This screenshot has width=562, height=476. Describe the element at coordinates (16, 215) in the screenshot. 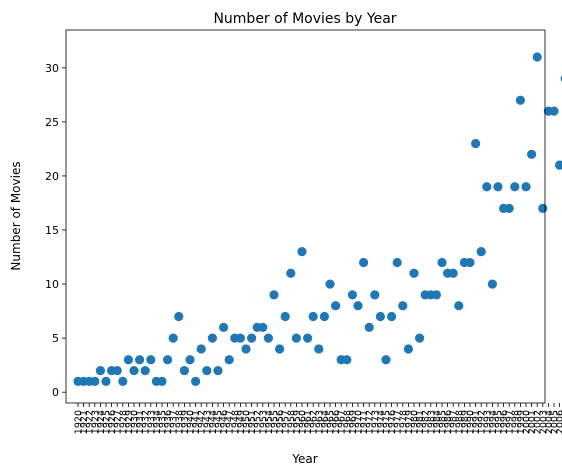

I see `y-axis-label: Number of Movies` at that location.